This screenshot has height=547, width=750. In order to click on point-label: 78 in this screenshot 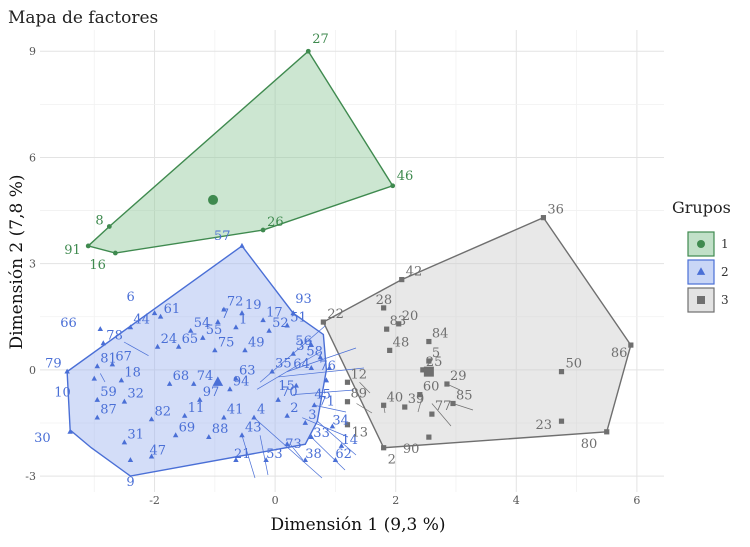, I will do `click(114, 335)`.